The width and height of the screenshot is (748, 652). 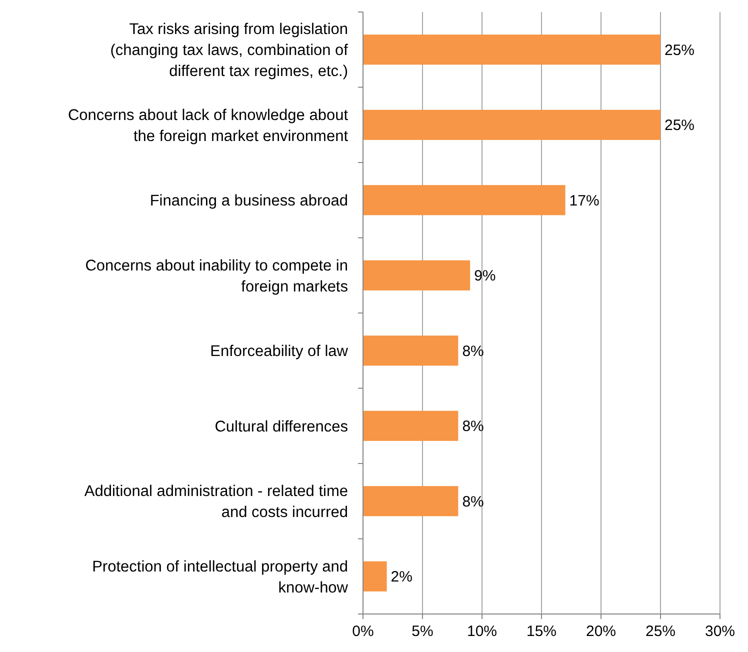 What do you see at coordinates (401, 577) in the screenshot?
I see `data-label: 2%` at bounding box center [401, 577].